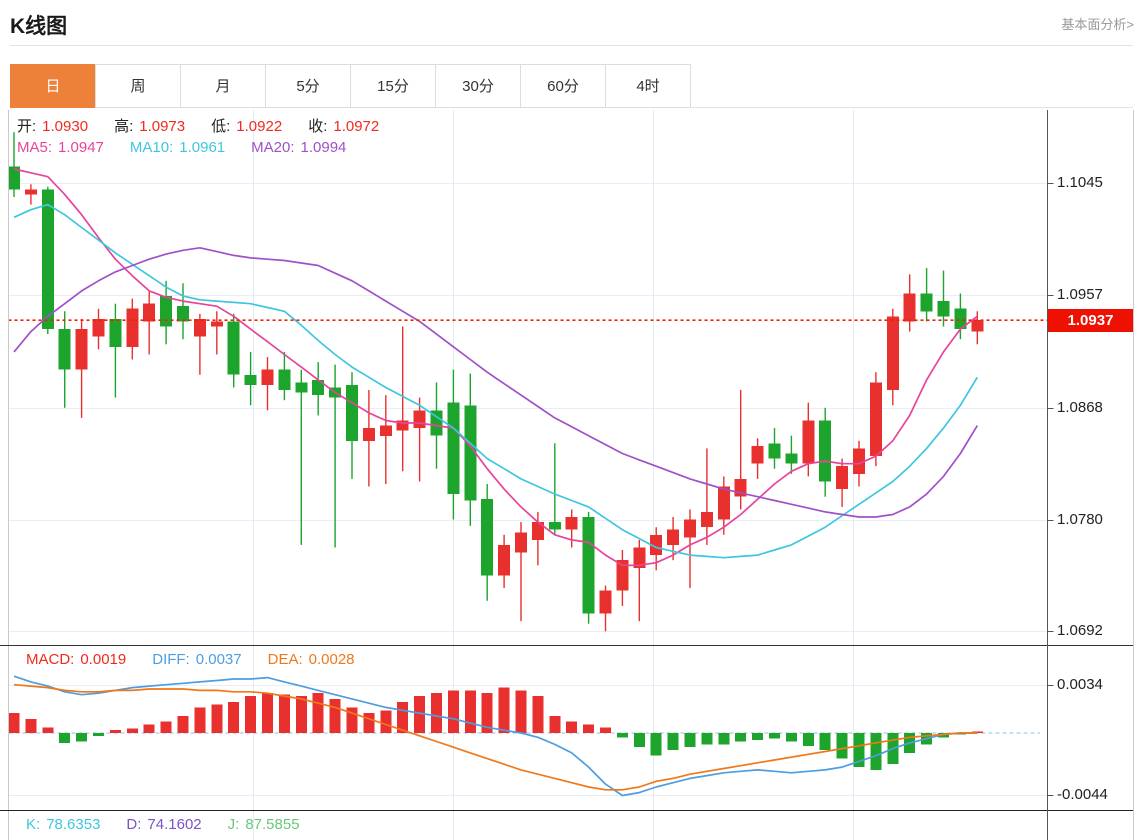  Describe the element at coordinates (478, 86) in the screenshot. I see `tab-interval-5: 30分` at that location.